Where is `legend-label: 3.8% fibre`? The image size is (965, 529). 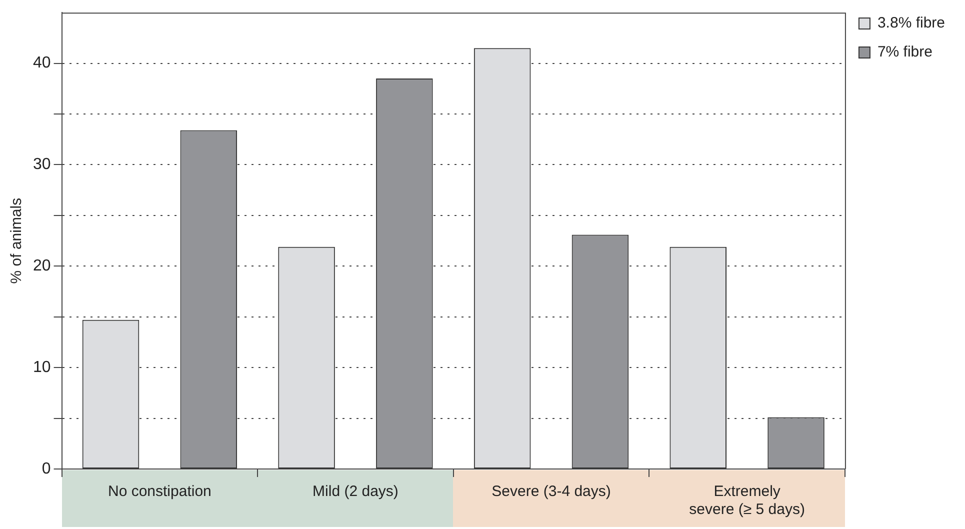
legend-label: 3.8% fibre is located at coordinates (911, 23).